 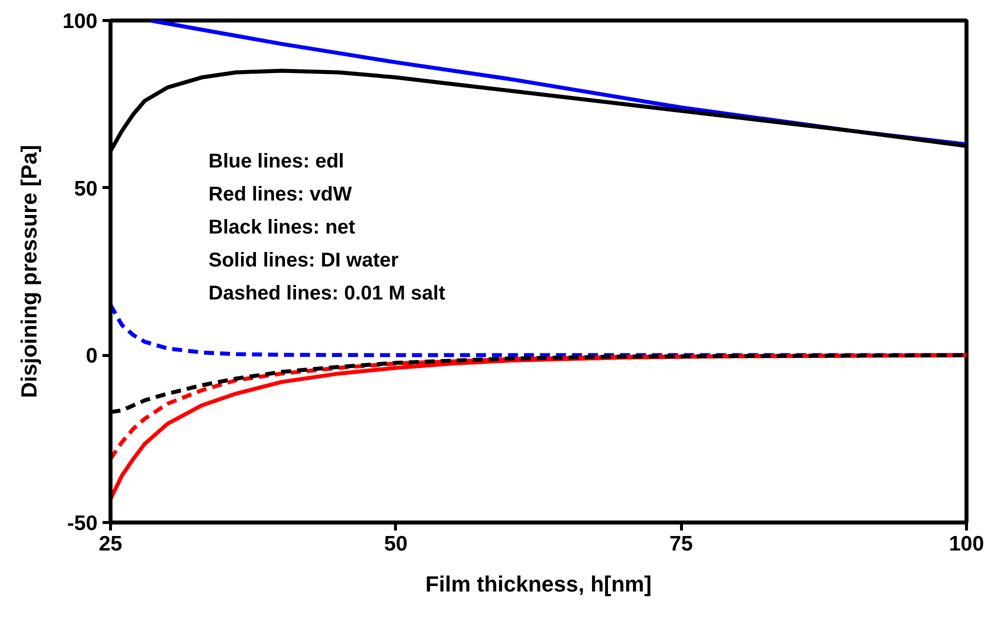 I want to click on y-tick-label: 100, so click(x=80, y=21).